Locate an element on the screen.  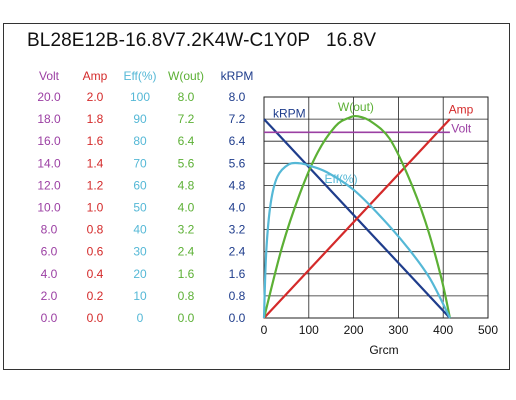
y-tick-label: 1.8 is located at coordinates (95, 119).